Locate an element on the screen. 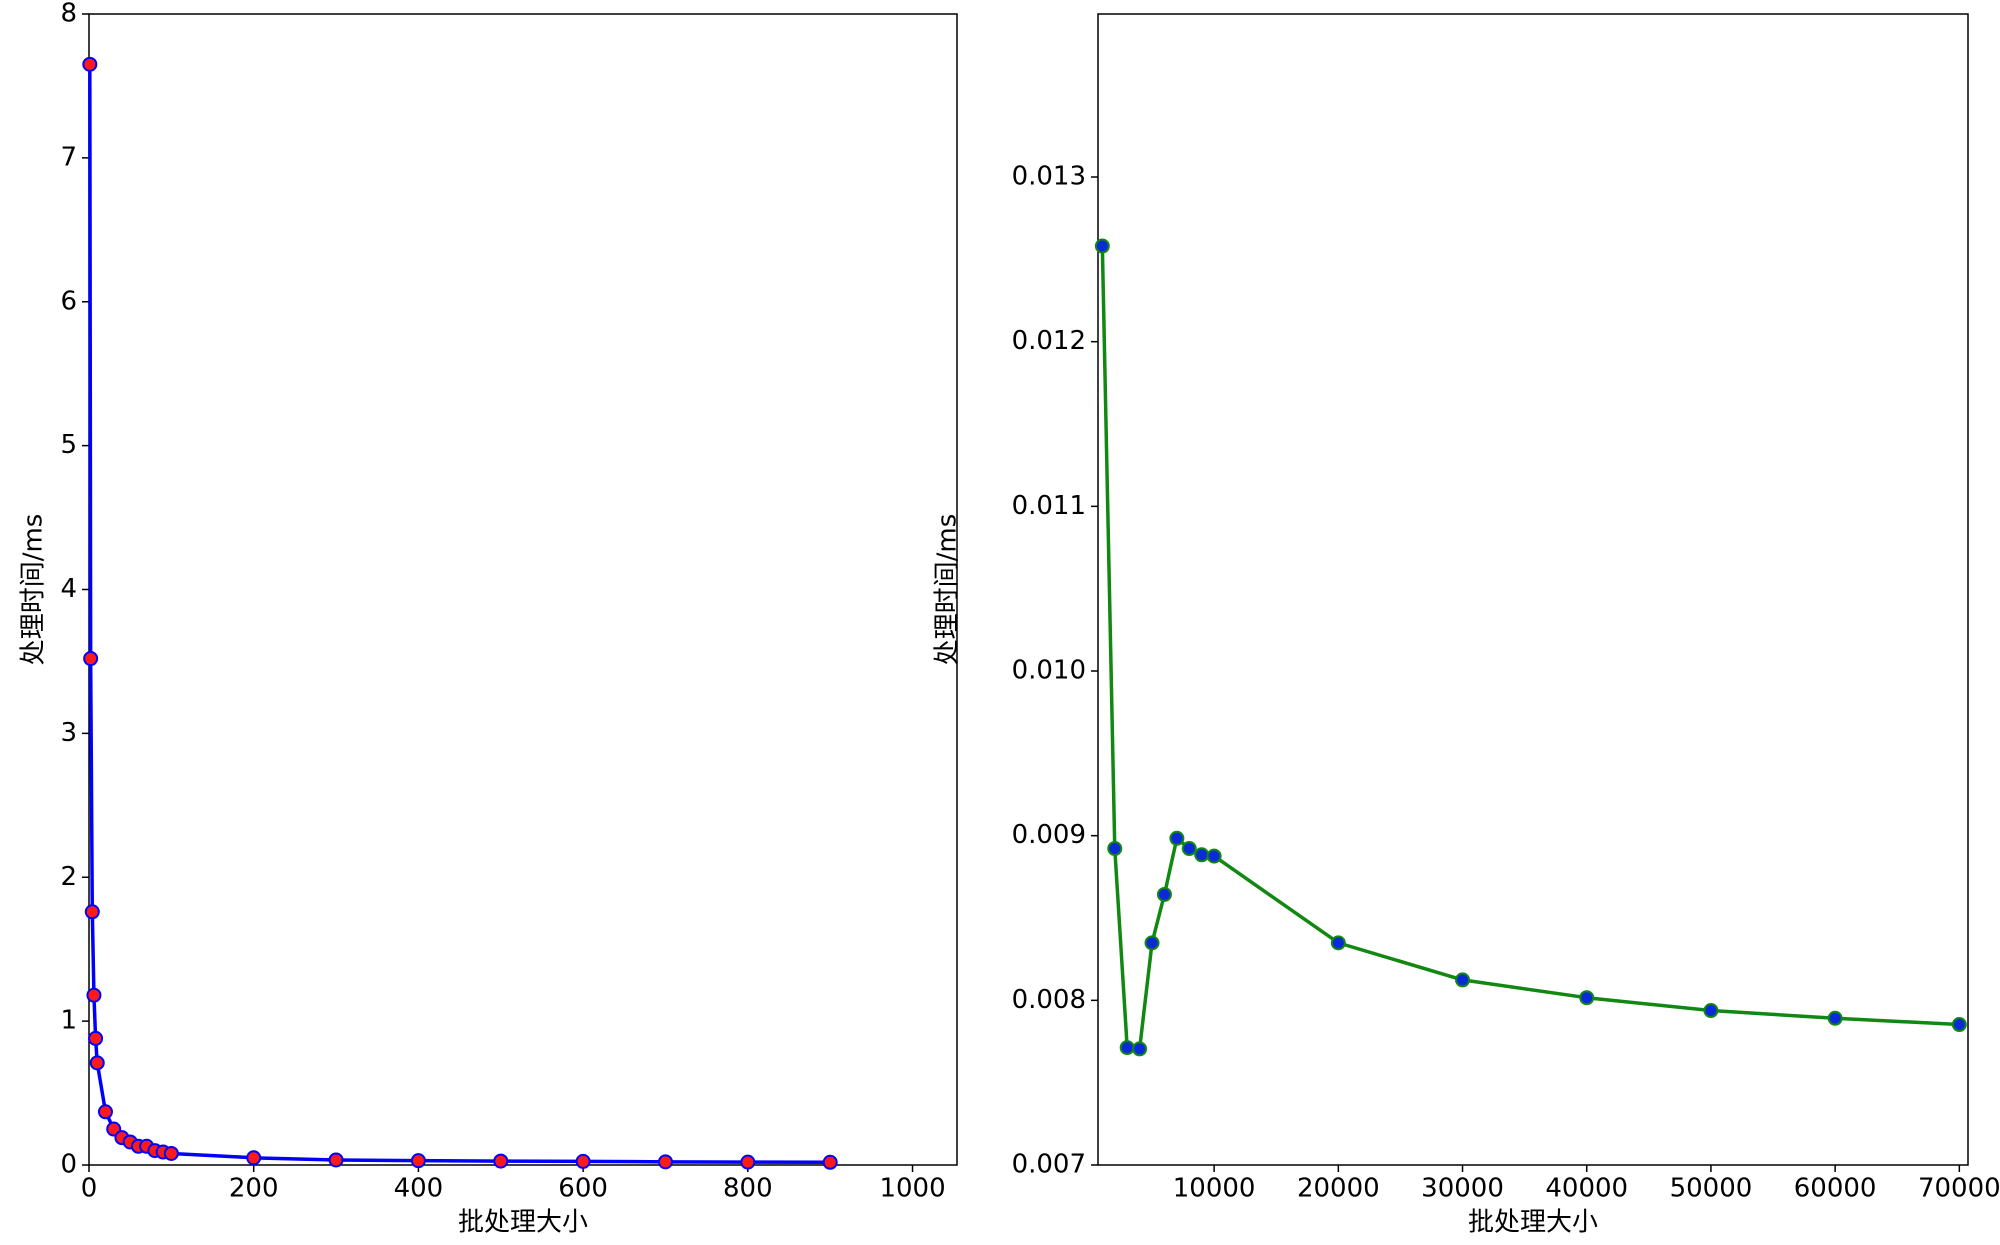  x-tick-label: 30000 is located at coordinates (1462, 1189).